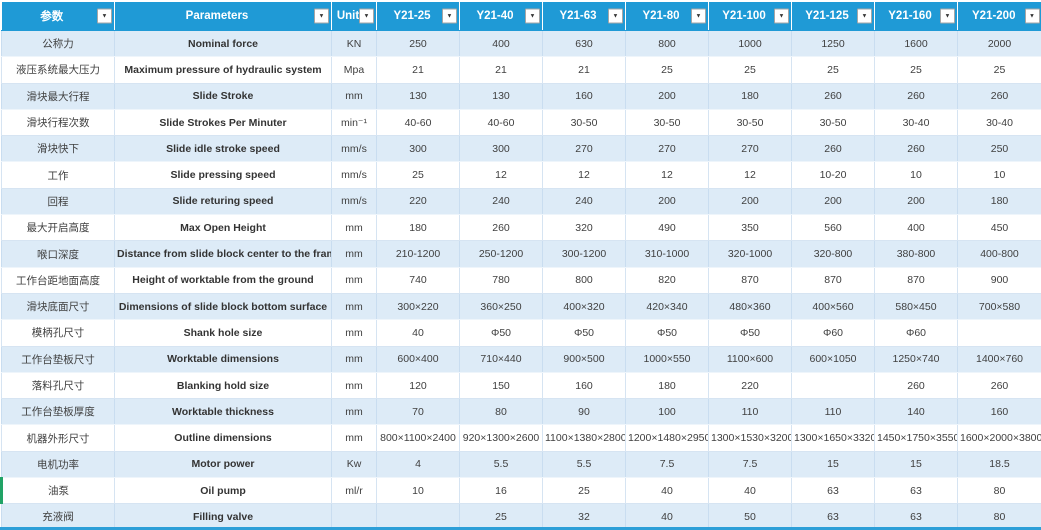  What do you see at coordinates (833, 16) in the screenshot?
I see `col-header-y21-125: Y21-125 ▼` at bounding box center [833, 16].